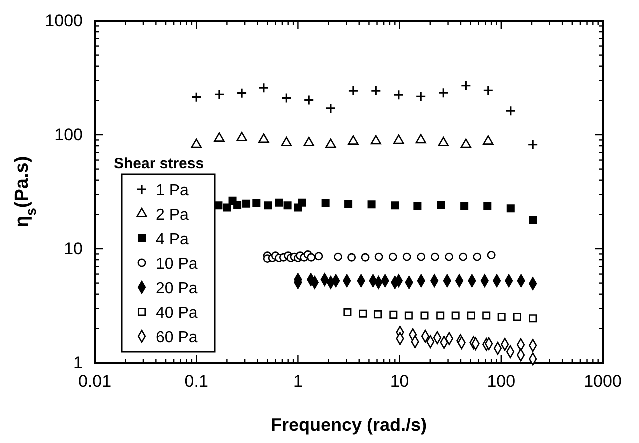  I want to click on y-tick-label: 1, so click(78, 362).